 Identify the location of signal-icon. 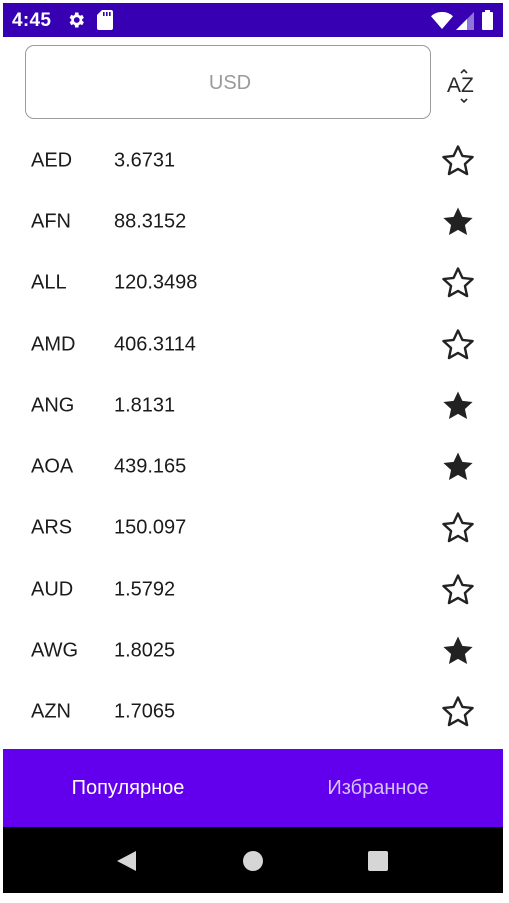
(465, 21).